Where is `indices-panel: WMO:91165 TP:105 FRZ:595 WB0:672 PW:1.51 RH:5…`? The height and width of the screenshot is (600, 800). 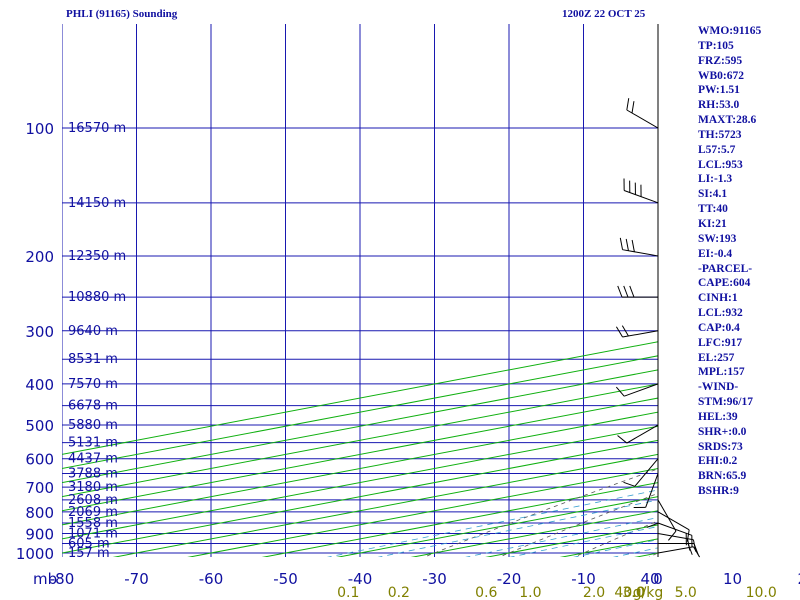 indices-panel: WMO:91165 TP:105 FRZ:595 WB0:672 PW:1.51 RH:5… is located at coordinates (748, 261).